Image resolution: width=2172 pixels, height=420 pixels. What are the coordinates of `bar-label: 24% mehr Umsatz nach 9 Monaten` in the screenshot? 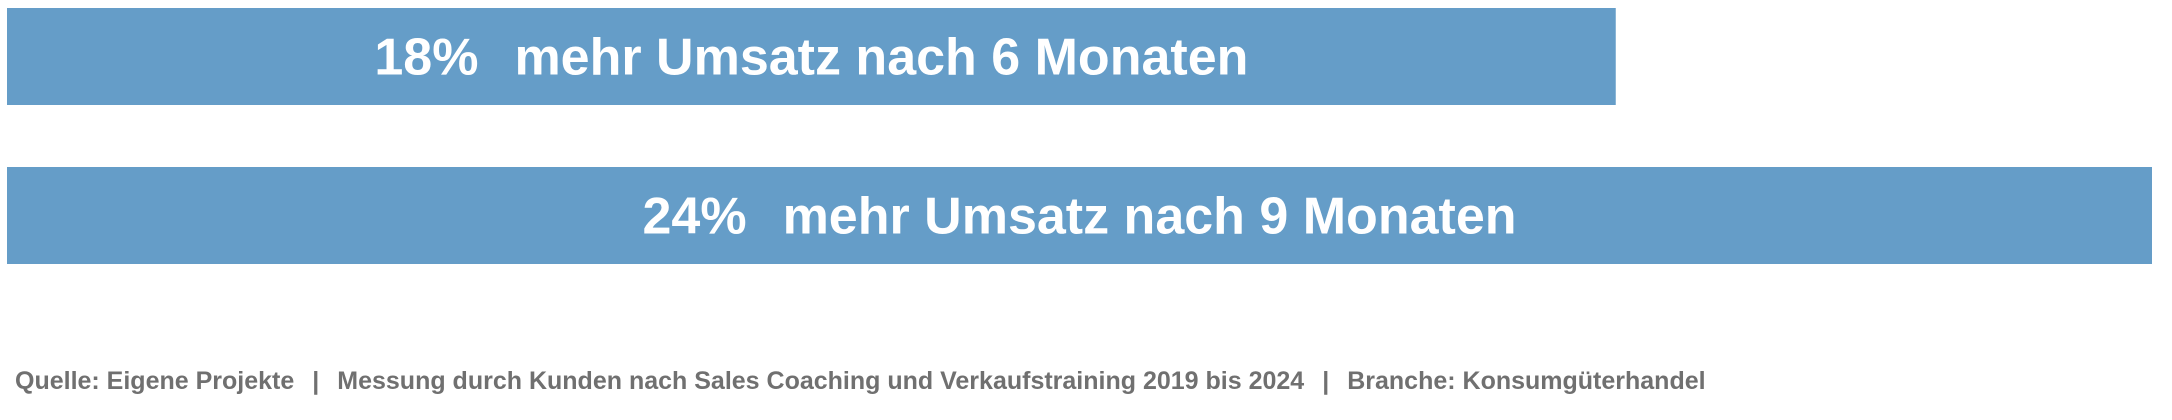 It's located at (1079, 217).